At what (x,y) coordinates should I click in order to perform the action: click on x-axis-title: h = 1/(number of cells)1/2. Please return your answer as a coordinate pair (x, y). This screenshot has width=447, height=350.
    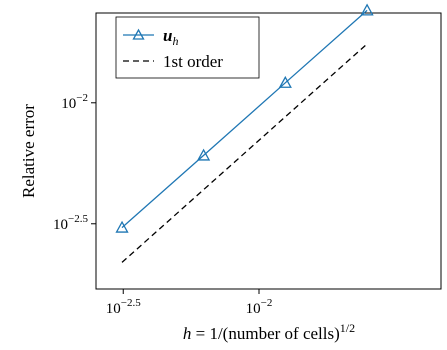
    Looking at the image, I should click on (269, 332).